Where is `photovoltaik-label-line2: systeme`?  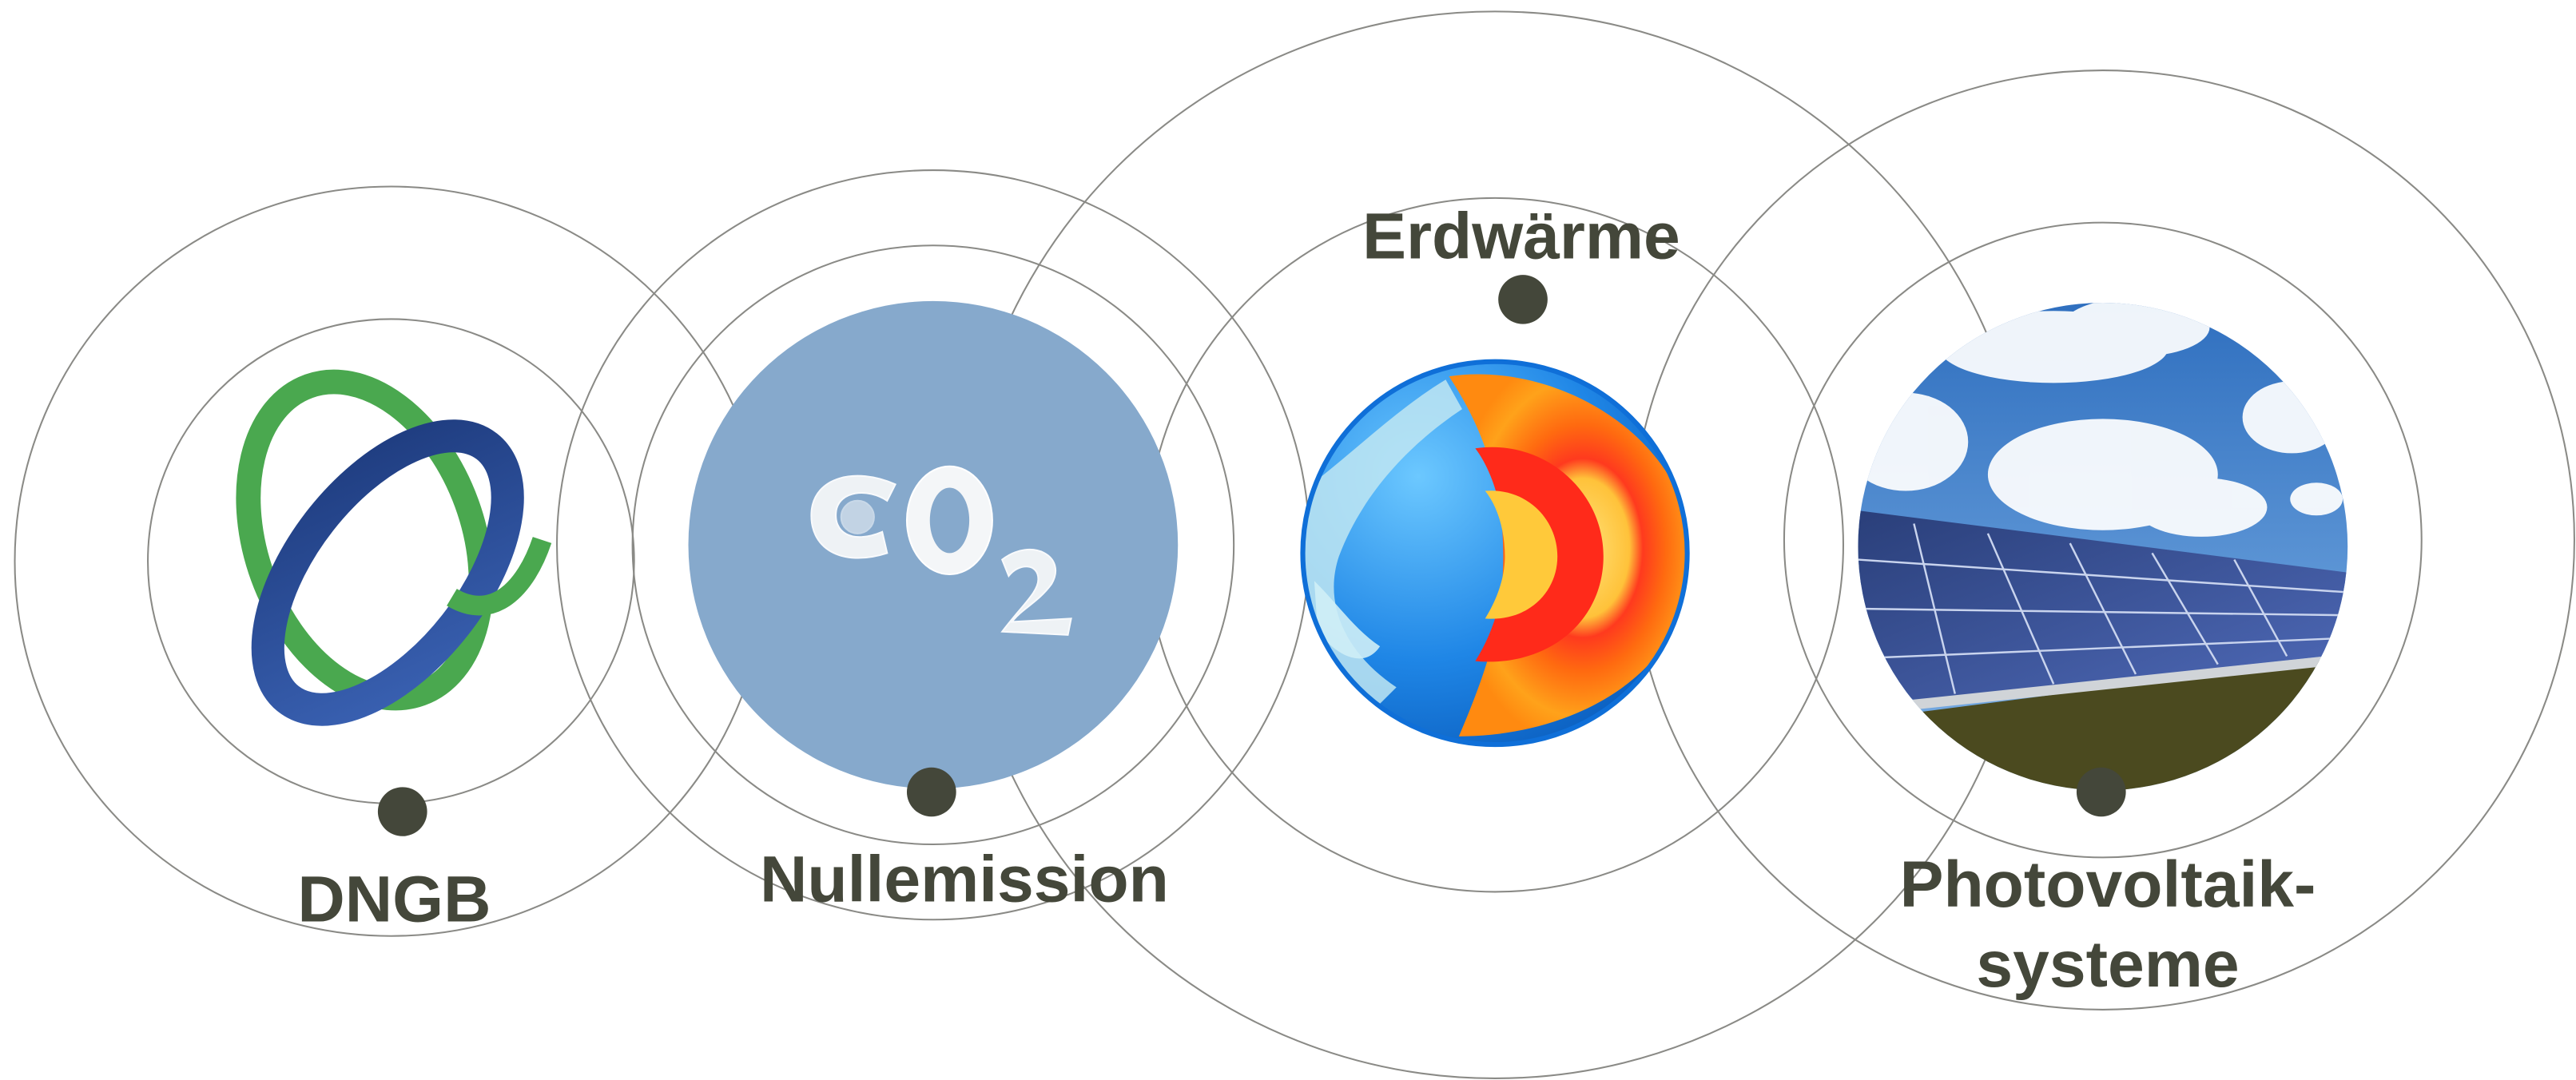
photovoltaik-label-line2: systeme is located at coordinates (2107, 964).